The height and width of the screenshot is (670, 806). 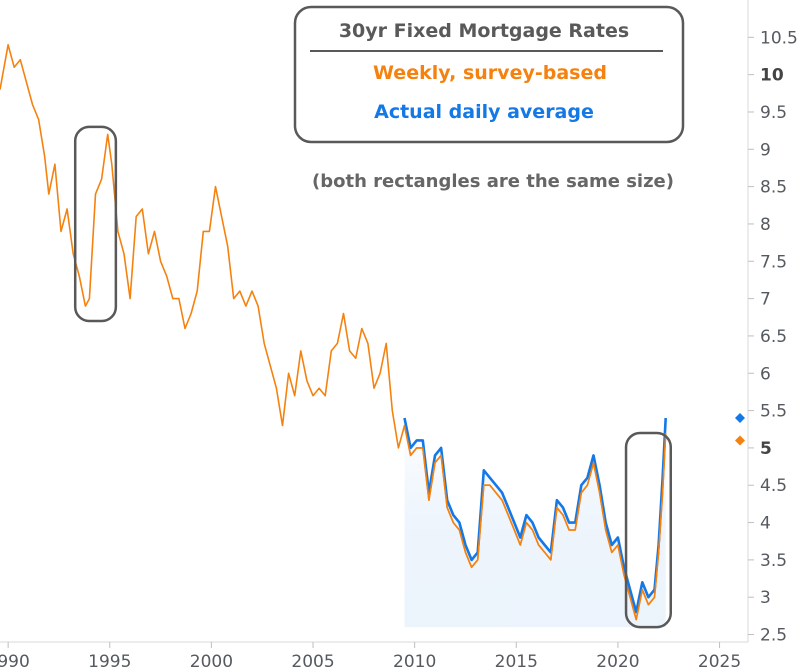 I want to click on x-tick-label: 2005, so click(x=312, y=661).